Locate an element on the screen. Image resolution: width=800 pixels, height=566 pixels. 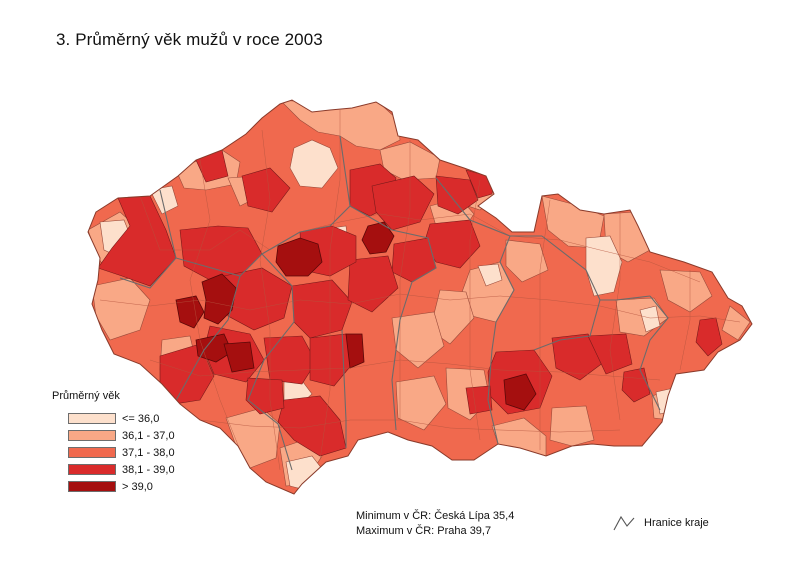
legend-row-3: 37,1 - 38,0 is located at coordinates (113, 452).